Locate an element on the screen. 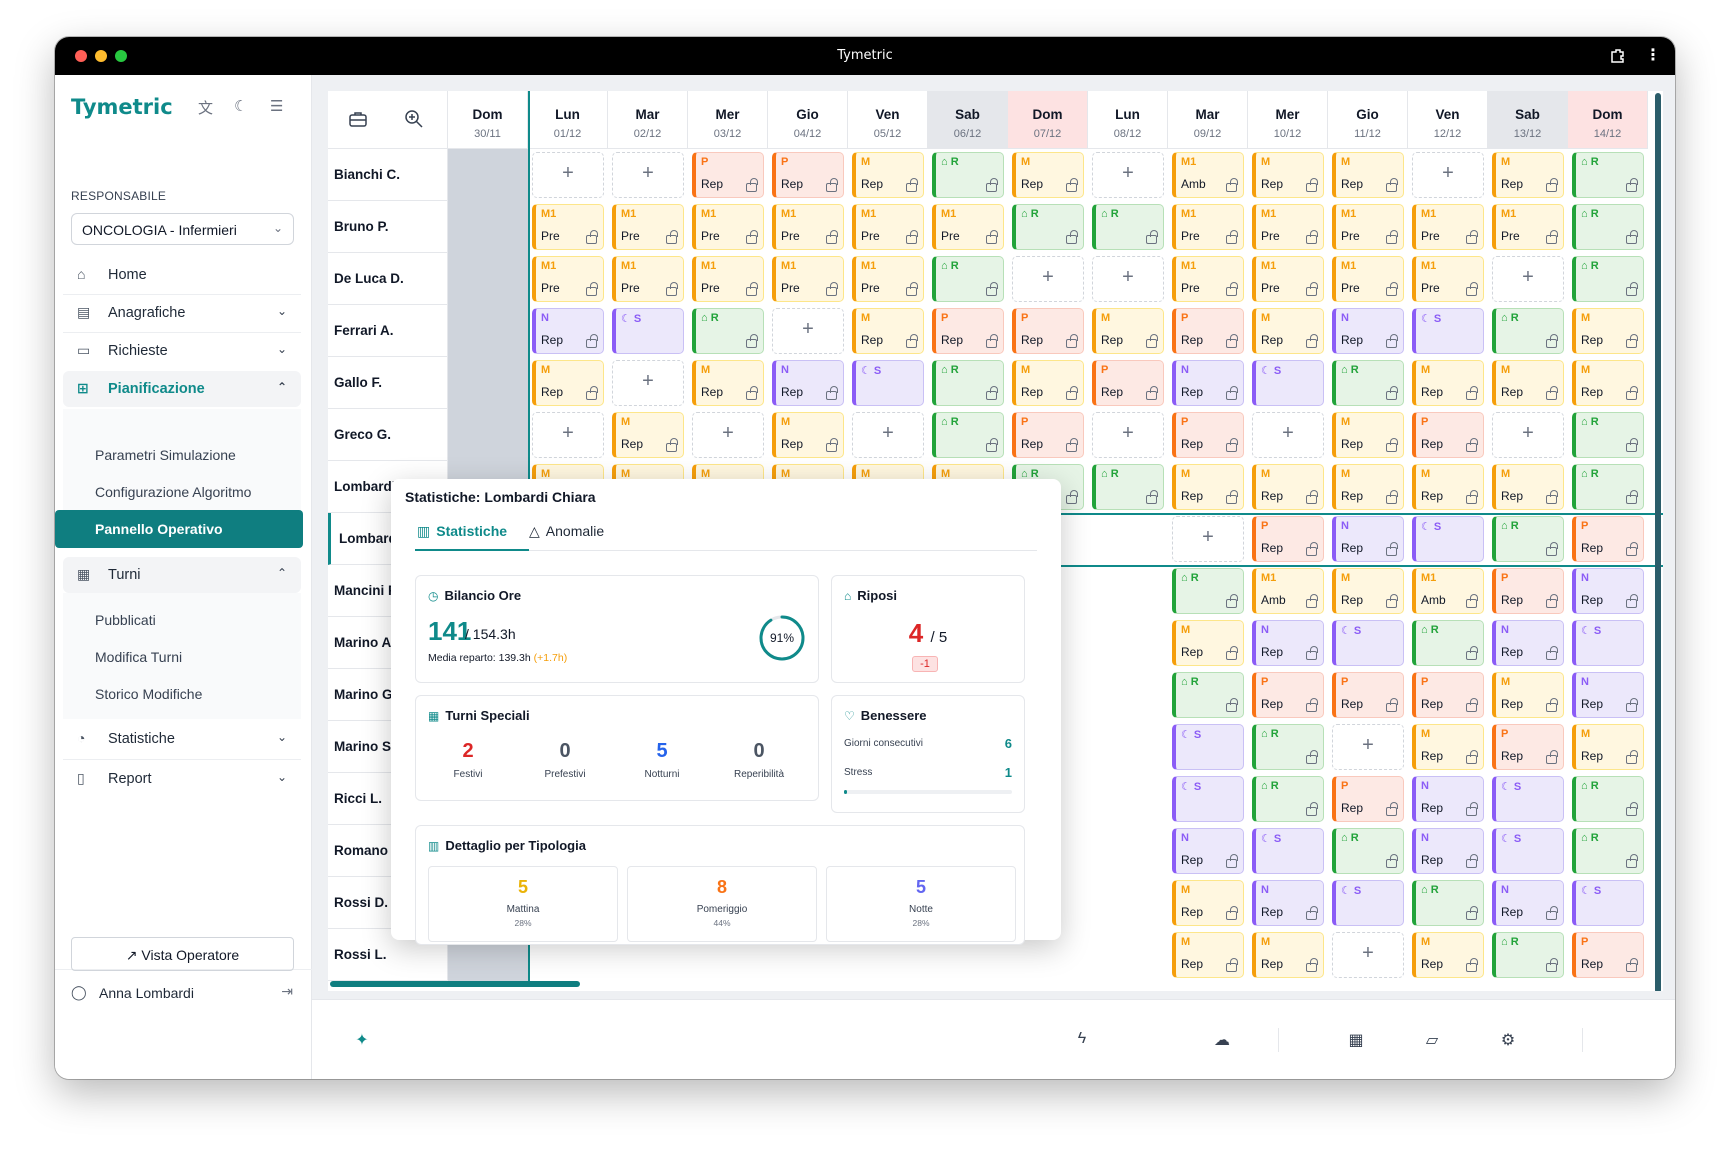 This screenshot has height=1152, width=1730. employee-name: Gallo F. is located at coordinates (388, 383).